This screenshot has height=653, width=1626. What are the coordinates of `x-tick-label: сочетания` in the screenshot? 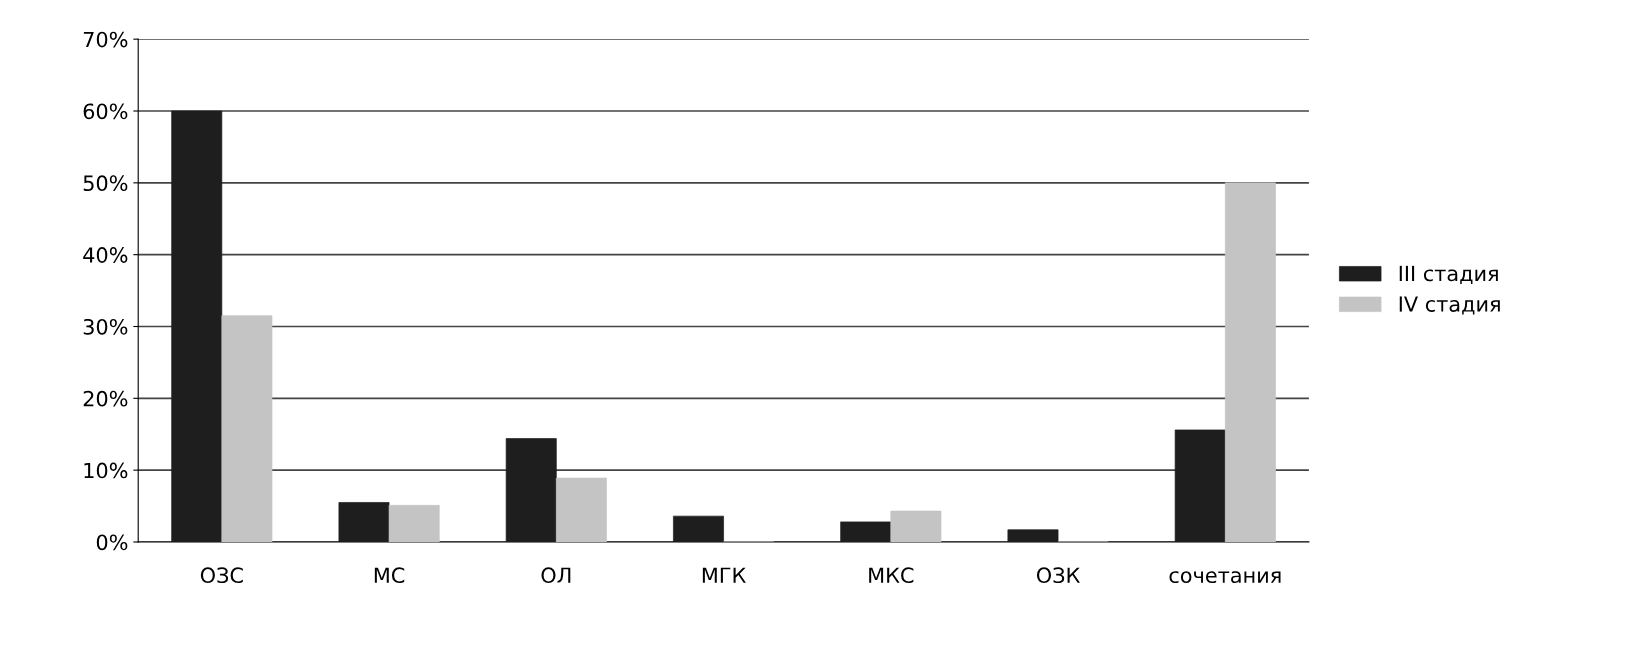 It's located at (1225, 577).